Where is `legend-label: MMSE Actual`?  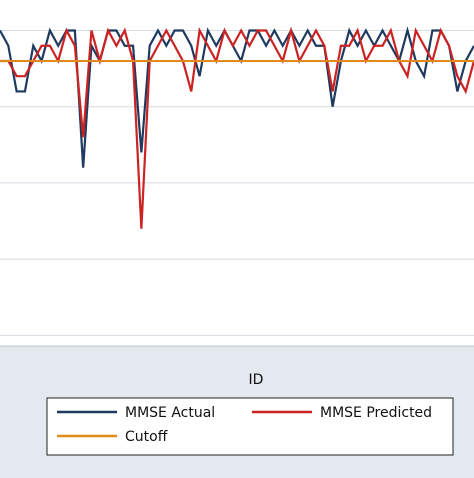
legend-label: MMSE Actual is located at coordinates (170, 413).